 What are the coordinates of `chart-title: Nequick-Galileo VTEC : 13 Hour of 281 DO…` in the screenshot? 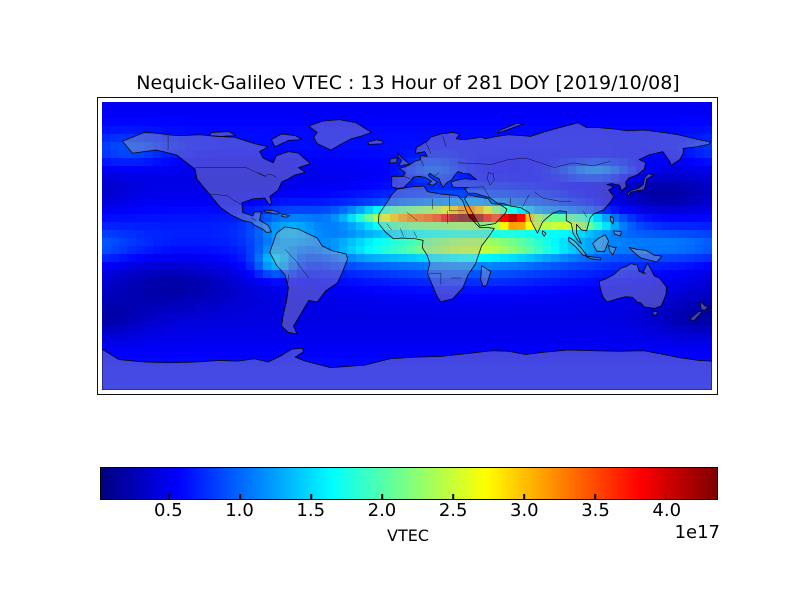 It's located at (408, 83).